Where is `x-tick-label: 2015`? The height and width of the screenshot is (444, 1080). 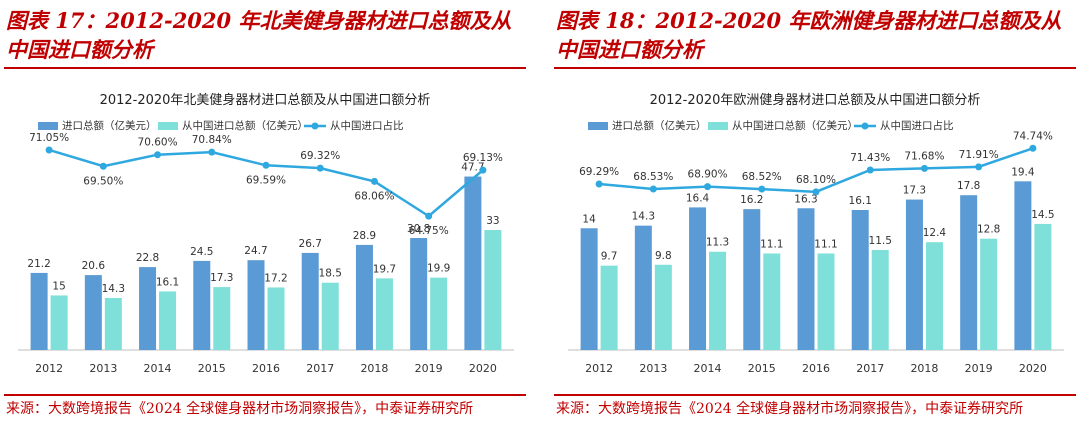
x-tick-label: 2015 is located at coordinates (762, 368).